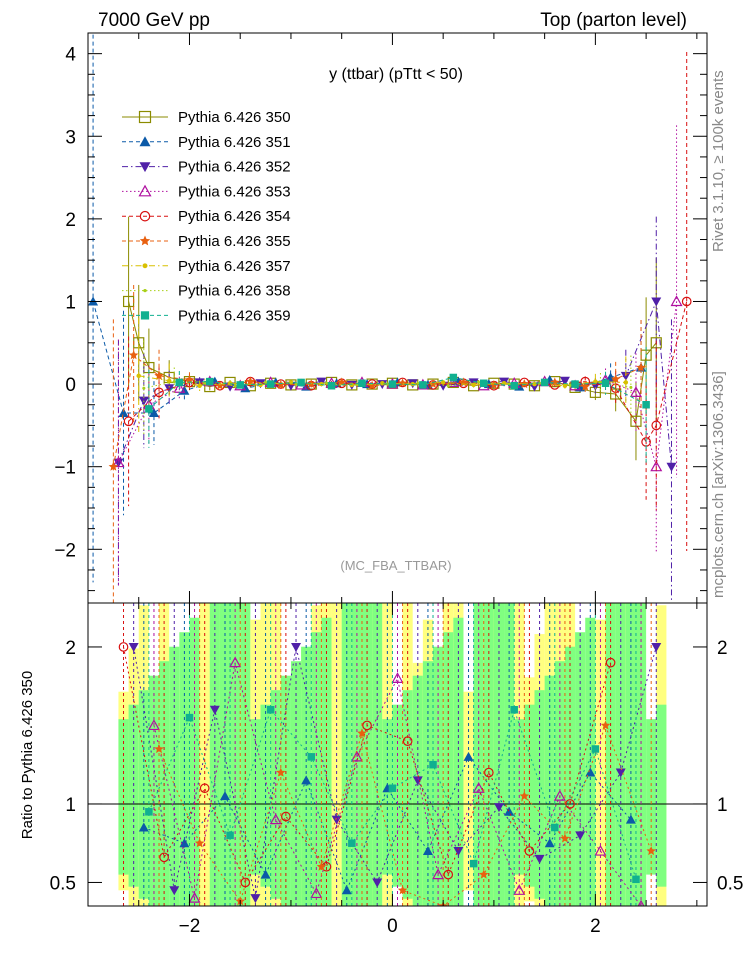  What do you see at coordinates (718, 484) in the screenshot?
I see `mcplots-side-label: mcplots.cern.ch [arXiv:1306.3436]` at bounding box center [718, 484].